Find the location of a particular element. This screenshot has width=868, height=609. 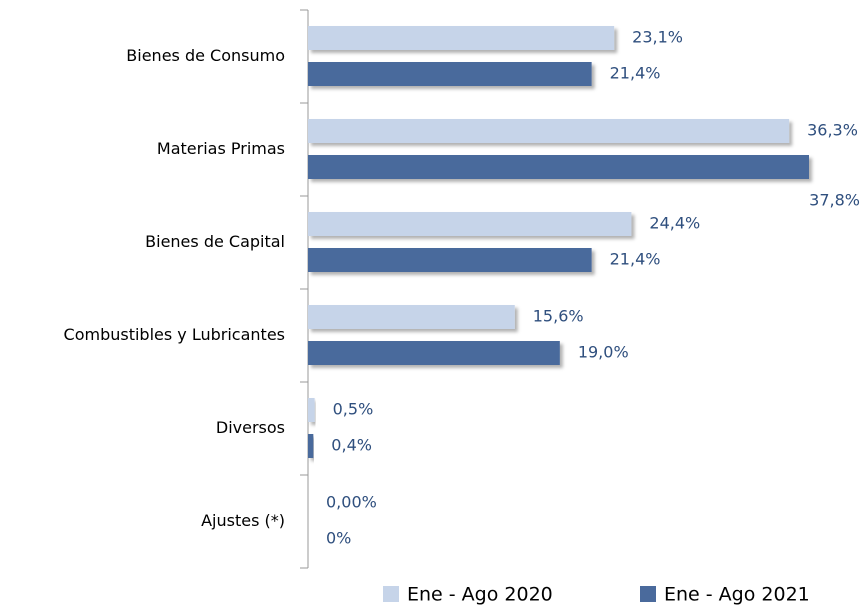

legend-label: Ene - Ago 2021 is located at coordinates (737, 595).